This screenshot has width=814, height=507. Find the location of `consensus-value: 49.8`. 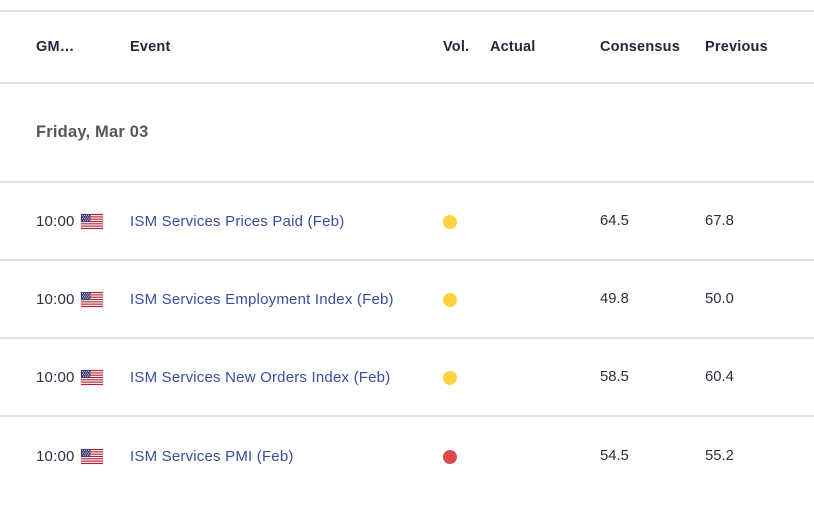

consensus-value: 49.8 is located at coordinates (614, 299).